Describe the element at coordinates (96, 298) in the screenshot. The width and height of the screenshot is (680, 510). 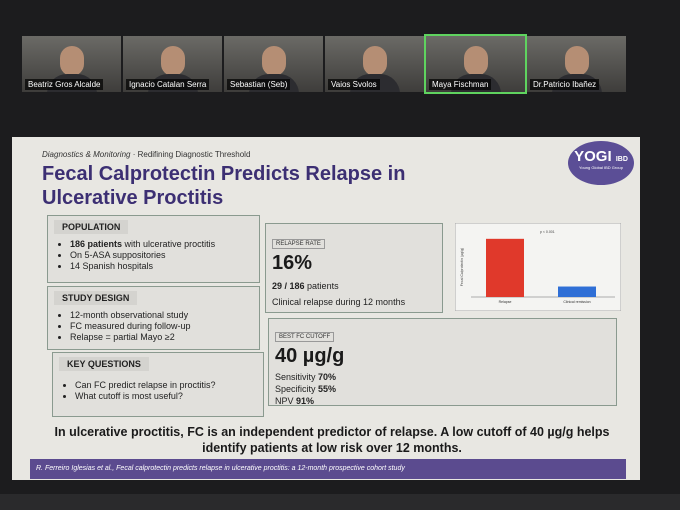
I see `box-heading: STUDY DESIGN` at that location.